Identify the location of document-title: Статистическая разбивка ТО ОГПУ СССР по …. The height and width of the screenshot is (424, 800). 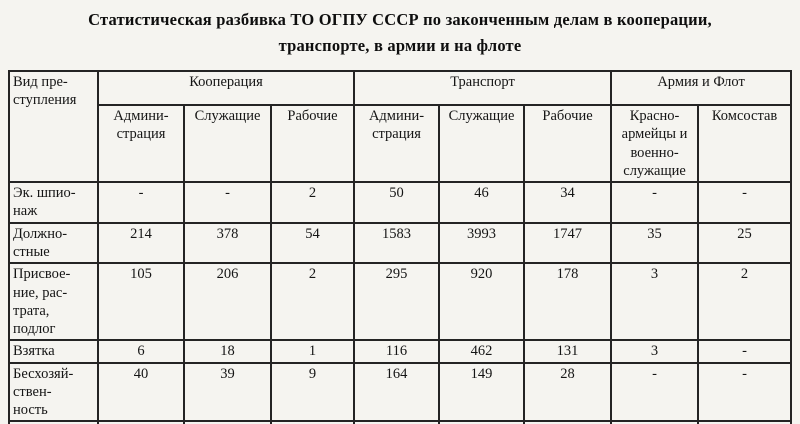
(400, 29).